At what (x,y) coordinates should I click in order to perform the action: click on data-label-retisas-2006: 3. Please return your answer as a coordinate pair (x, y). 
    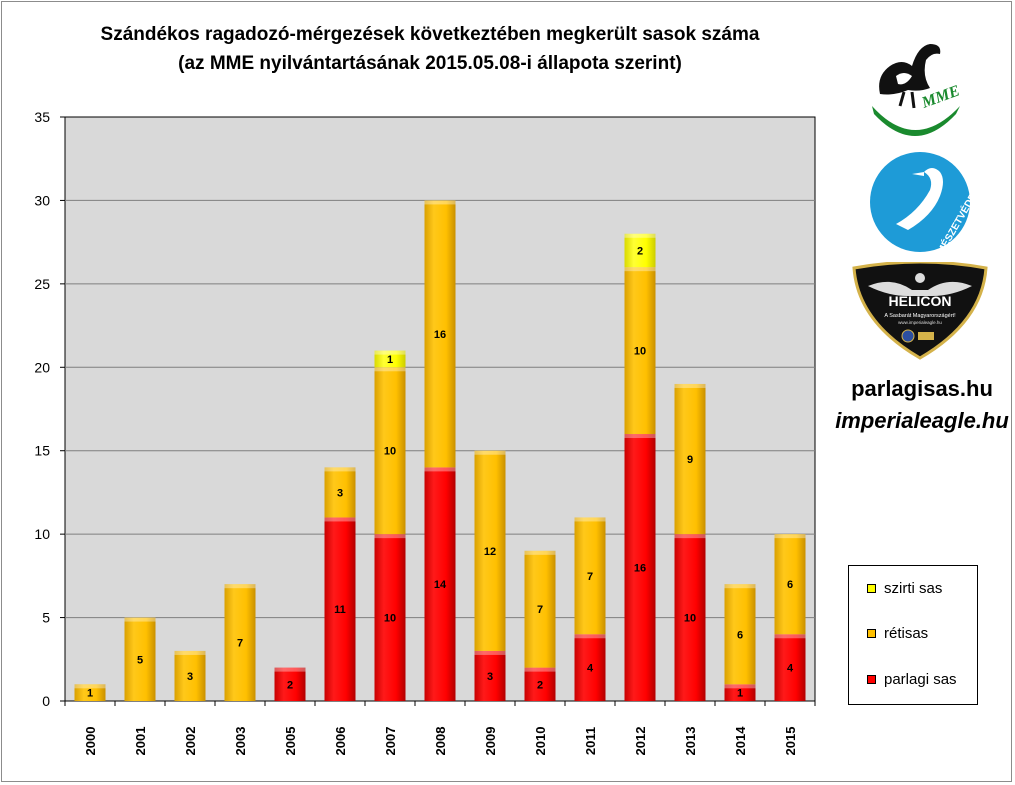
    Looking at the image, I should click on (340, 493).